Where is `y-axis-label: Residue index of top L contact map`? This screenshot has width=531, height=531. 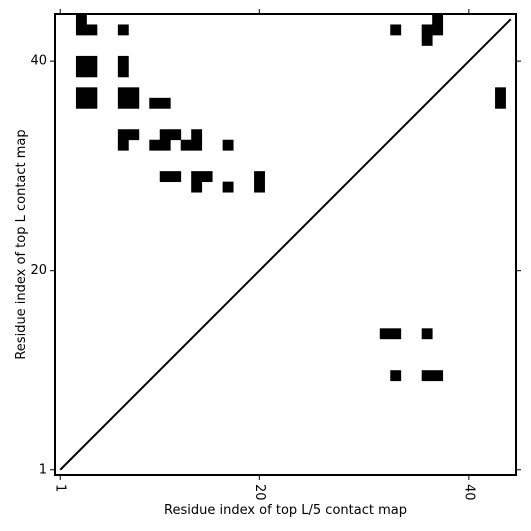
y-axis-label: Residue index of top L contact map is located at coordinates (21, 244).